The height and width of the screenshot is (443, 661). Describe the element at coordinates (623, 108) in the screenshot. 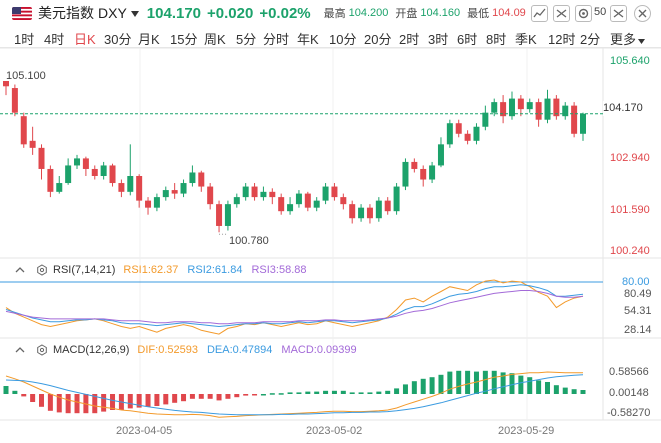

I see `current-price-value: 104.170` at that location.